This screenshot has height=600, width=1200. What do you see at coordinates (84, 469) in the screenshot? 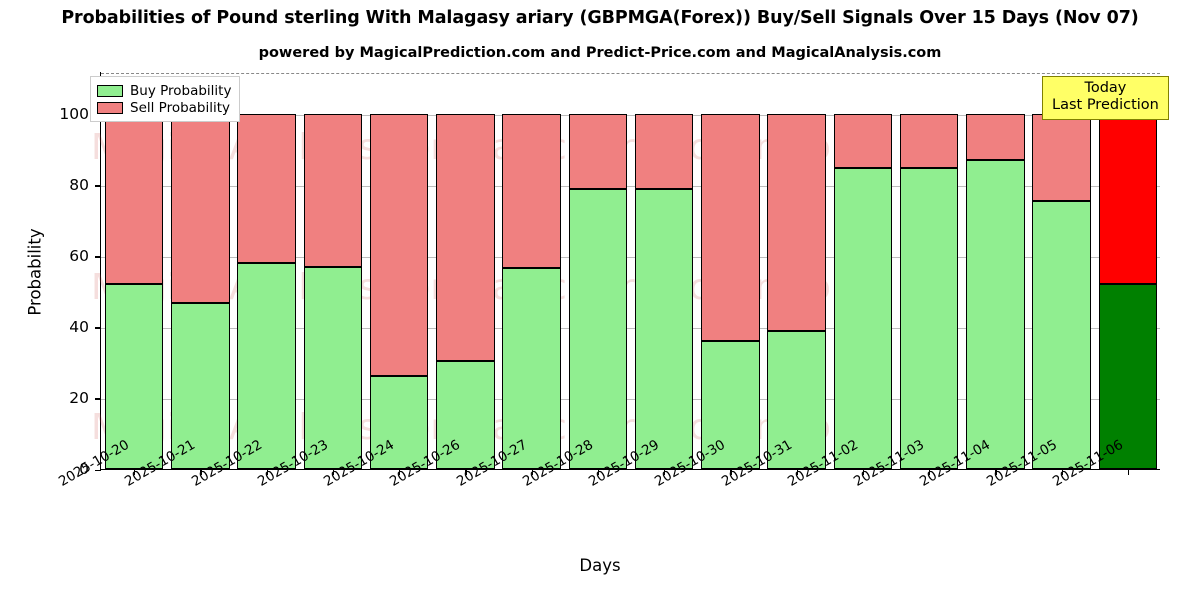
I see `y-tick-label: 0` at bounding box center [84, 469].